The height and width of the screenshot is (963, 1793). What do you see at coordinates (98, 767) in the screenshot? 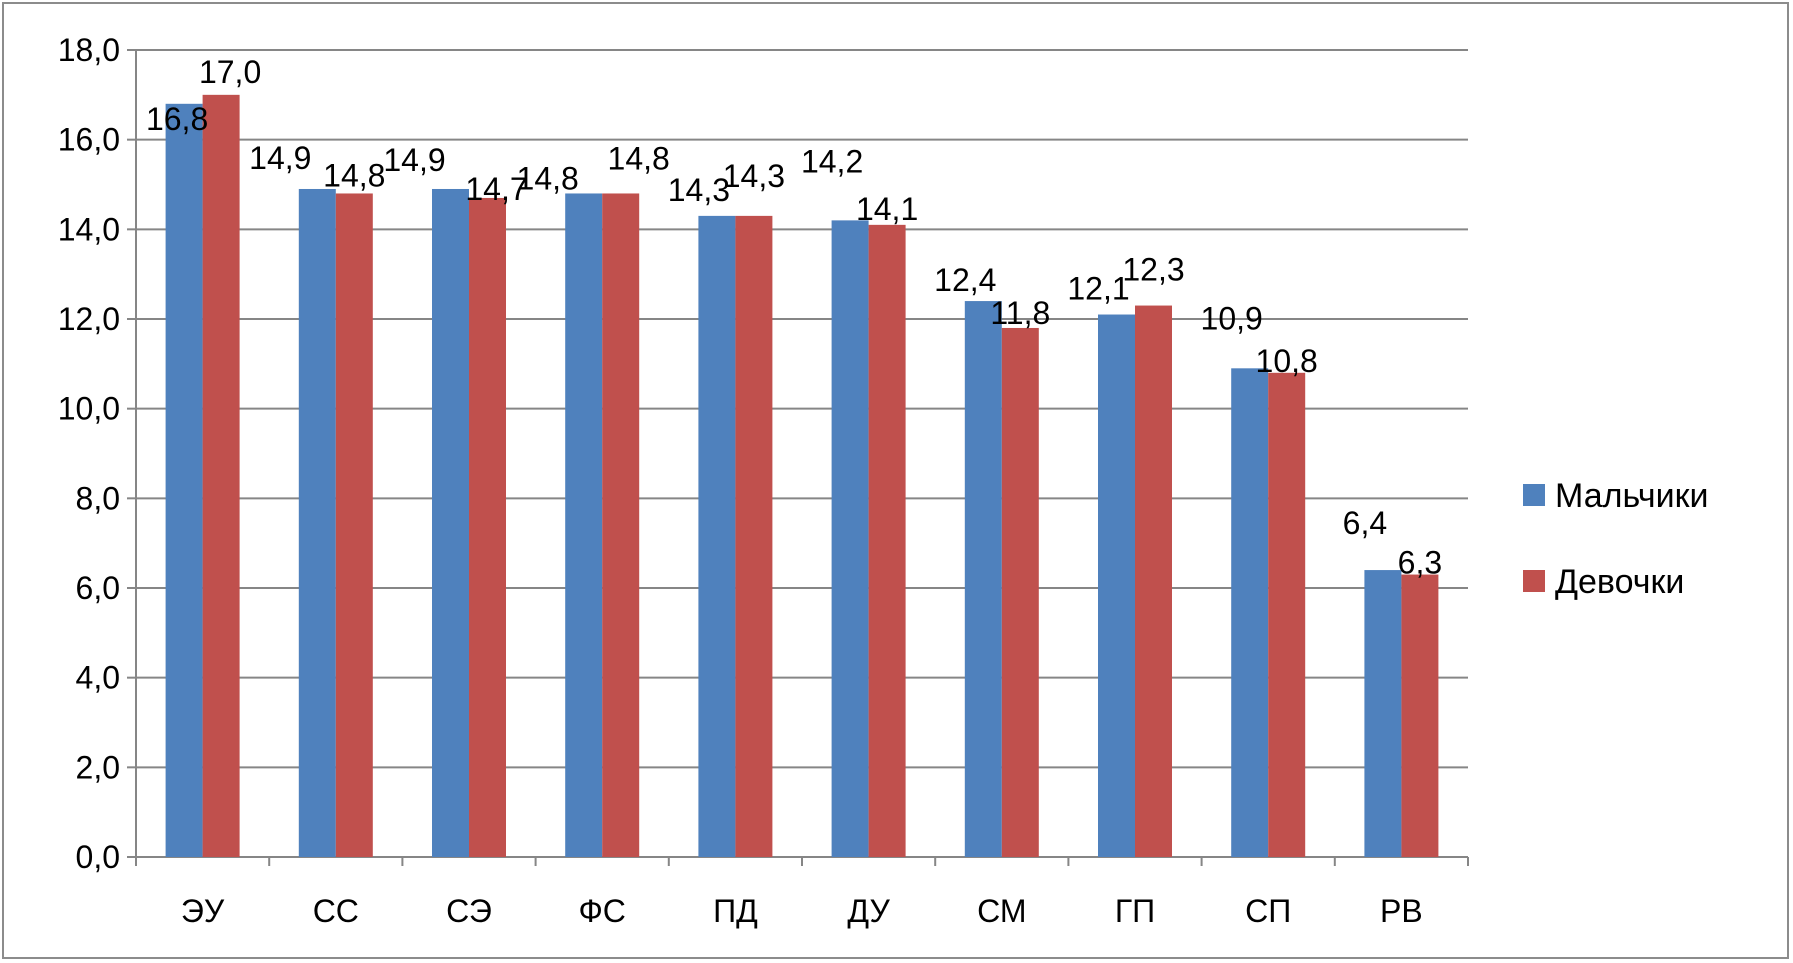
I see `y-tick-label: 2,0` at bounding box center [98, 767].